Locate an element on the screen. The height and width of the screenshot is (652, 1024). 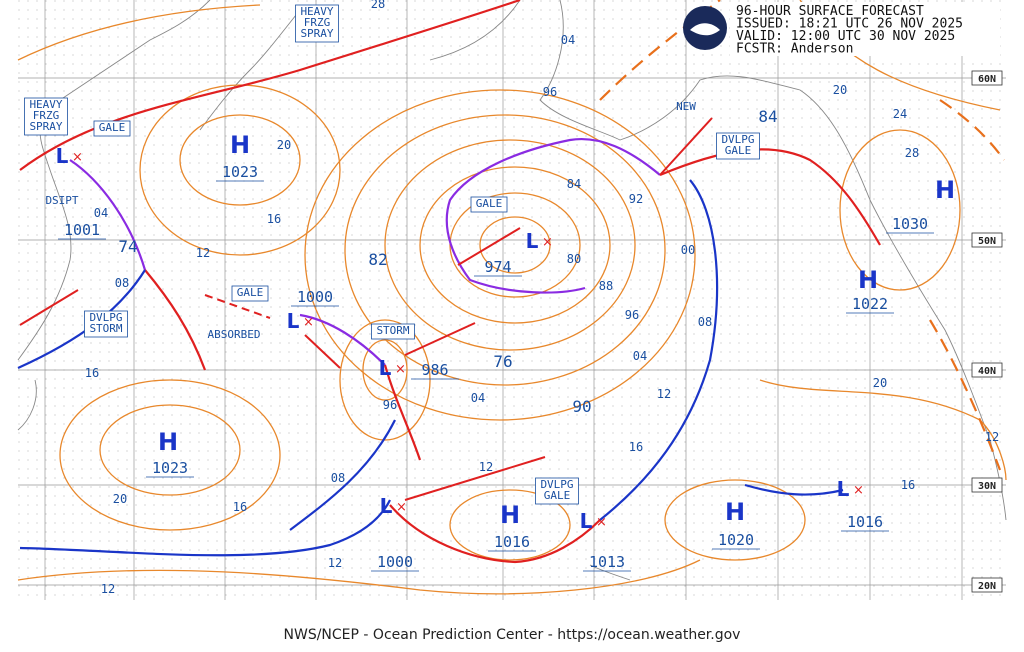
lat-label: 20N is located at coordinates (987, 586).